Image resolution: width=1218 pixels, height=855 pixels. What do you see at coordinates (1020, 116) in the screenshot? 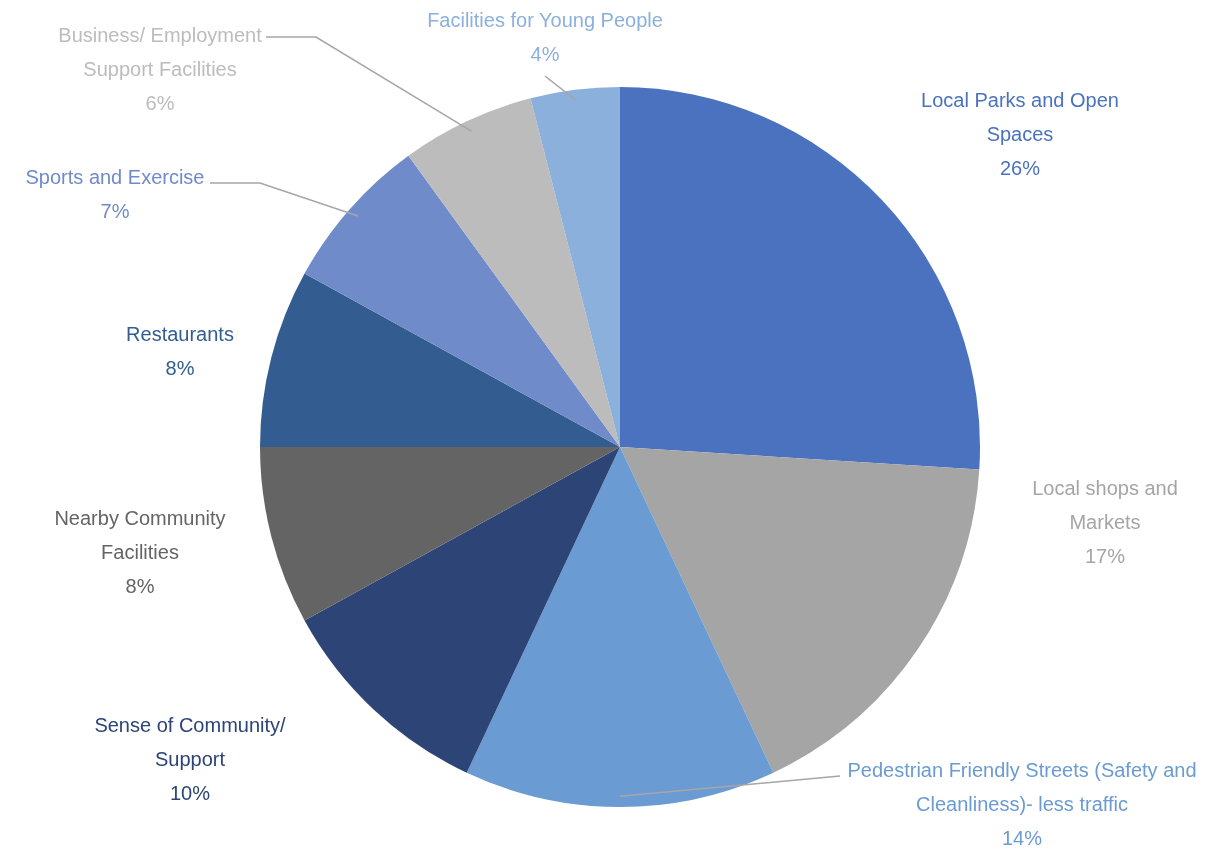
I see `slice-label: Local Parks and Open Spaces` at bounding box center [1020, 116].